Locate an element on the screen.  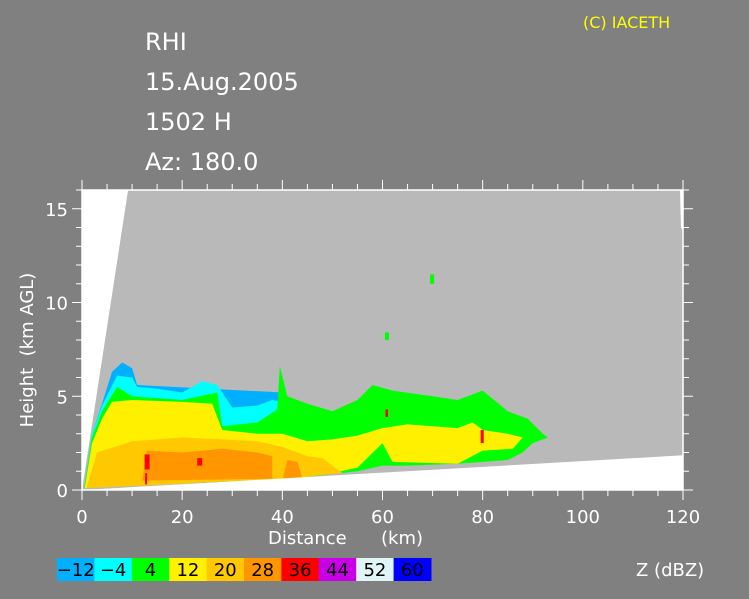
y-tick-label: 10 is located at coordinates (56, 304).